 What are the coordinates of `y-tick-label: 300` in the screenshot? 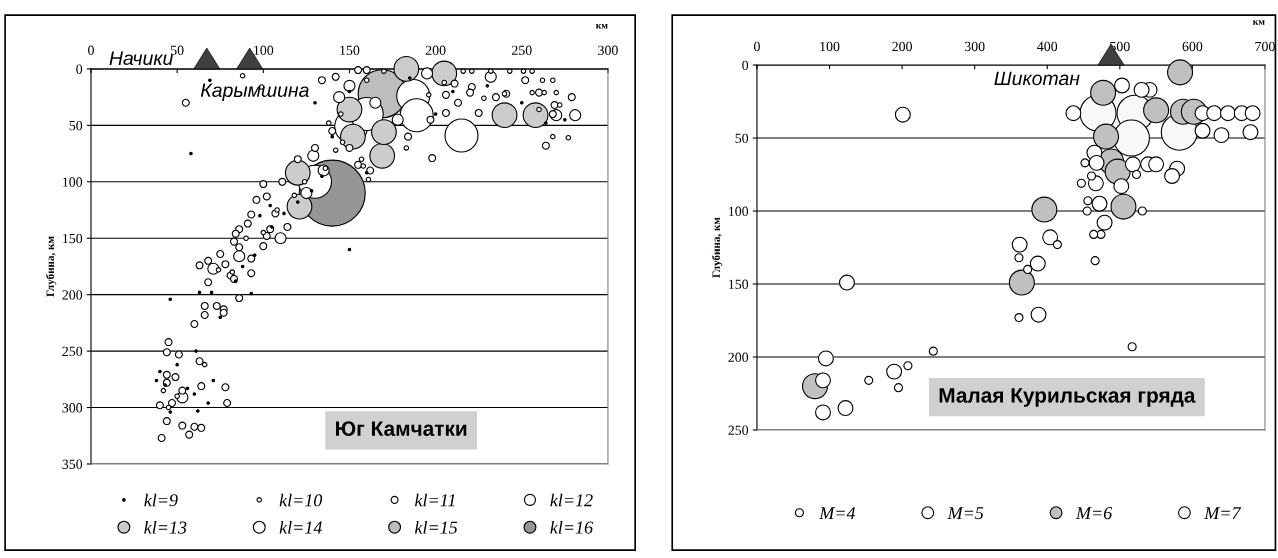 It's located at (72, 408).